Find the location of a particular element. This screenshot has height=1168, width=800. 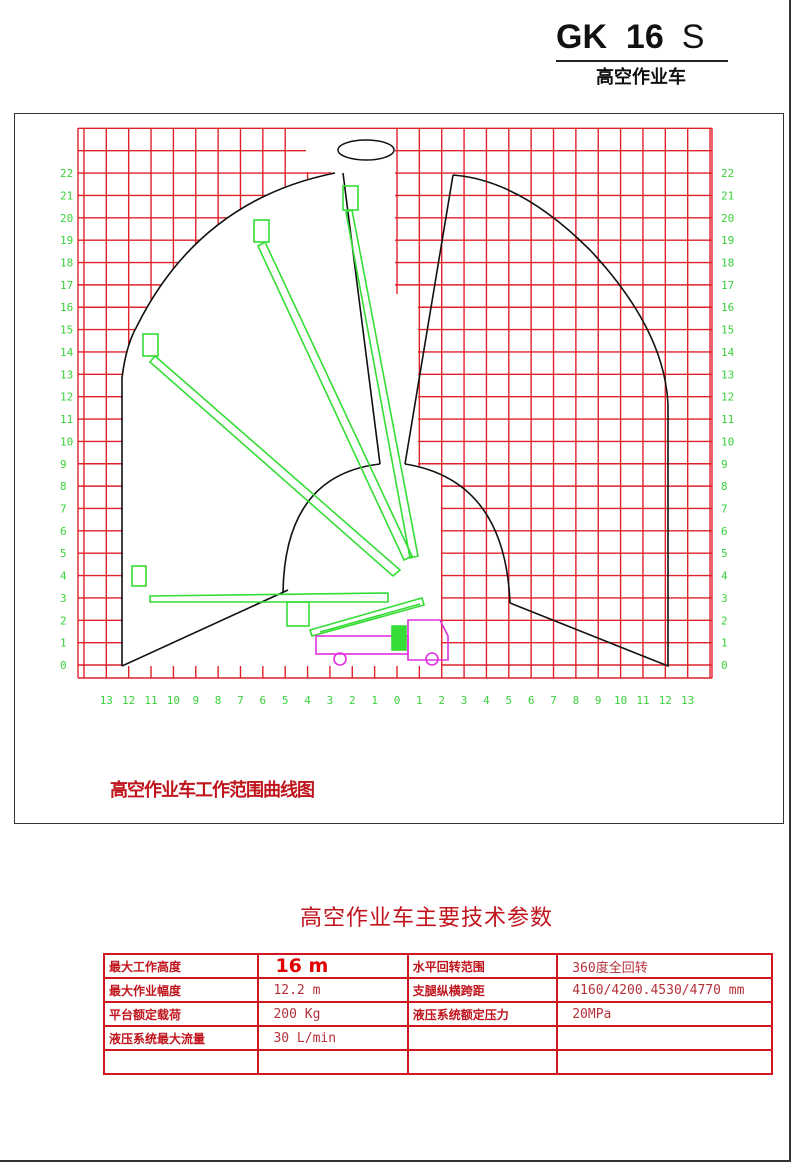

y-tick-label-left: 19 is located at coordinates (66, 240).